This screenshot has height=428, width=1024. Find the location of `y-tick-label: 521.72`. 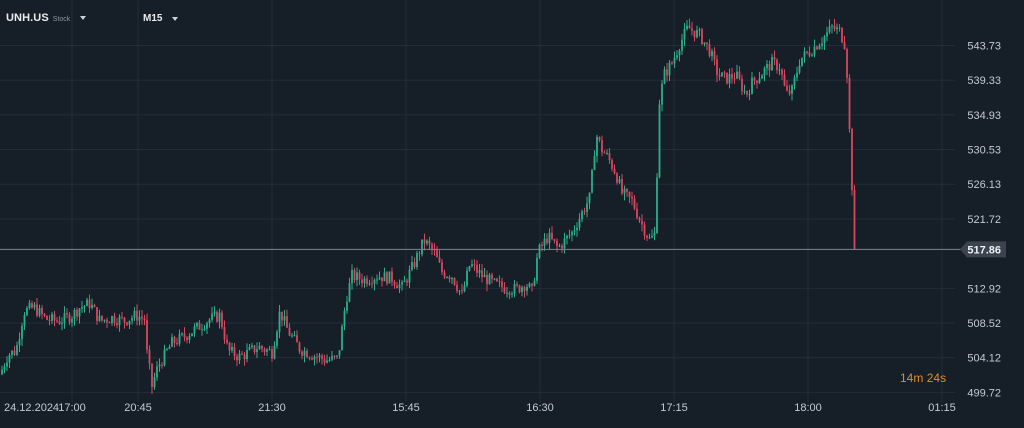

y-tick-label: 521.72 is located at coordinates (984, 220).